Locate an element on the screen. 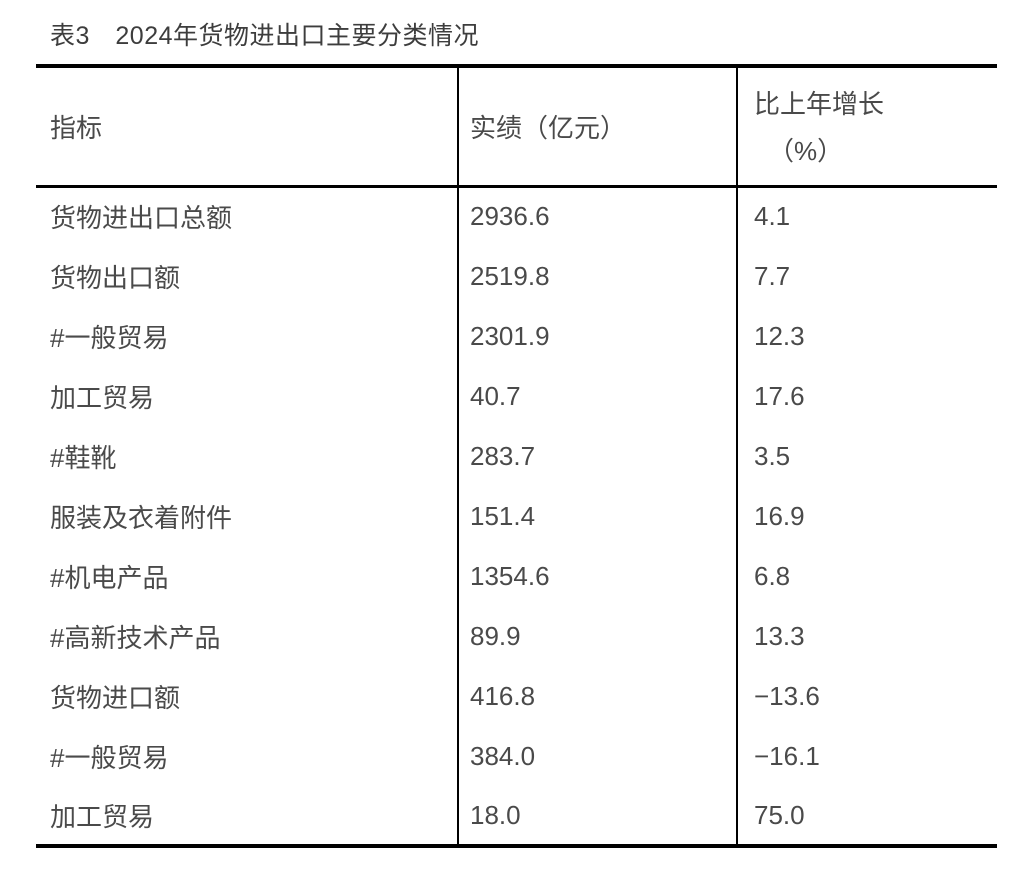  table-title: 表3 2024年货物进出口主要分类情况 is located at coordinates (265, 36).